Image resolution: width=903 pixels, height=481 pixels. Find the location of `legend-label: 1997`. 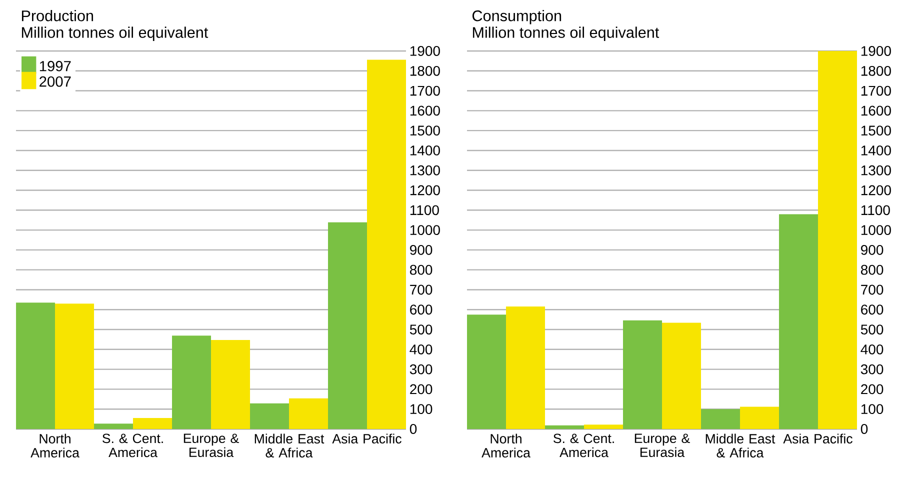

legend-label: 1997 is located at coordinates (55, 66).